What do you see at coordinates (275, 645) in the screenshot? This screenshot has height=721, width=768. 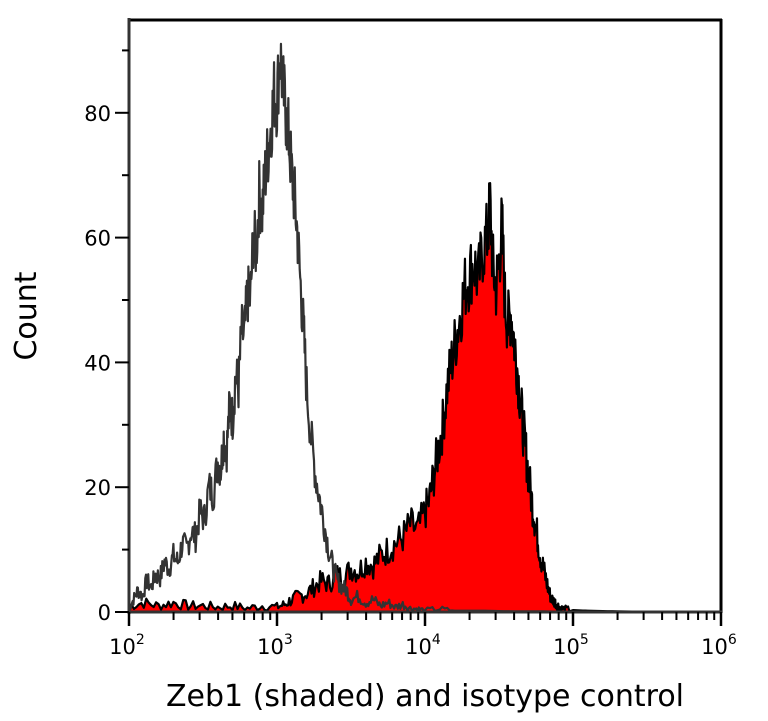 I see `x-tick-label: 10³` at bounding box center [275, 645].